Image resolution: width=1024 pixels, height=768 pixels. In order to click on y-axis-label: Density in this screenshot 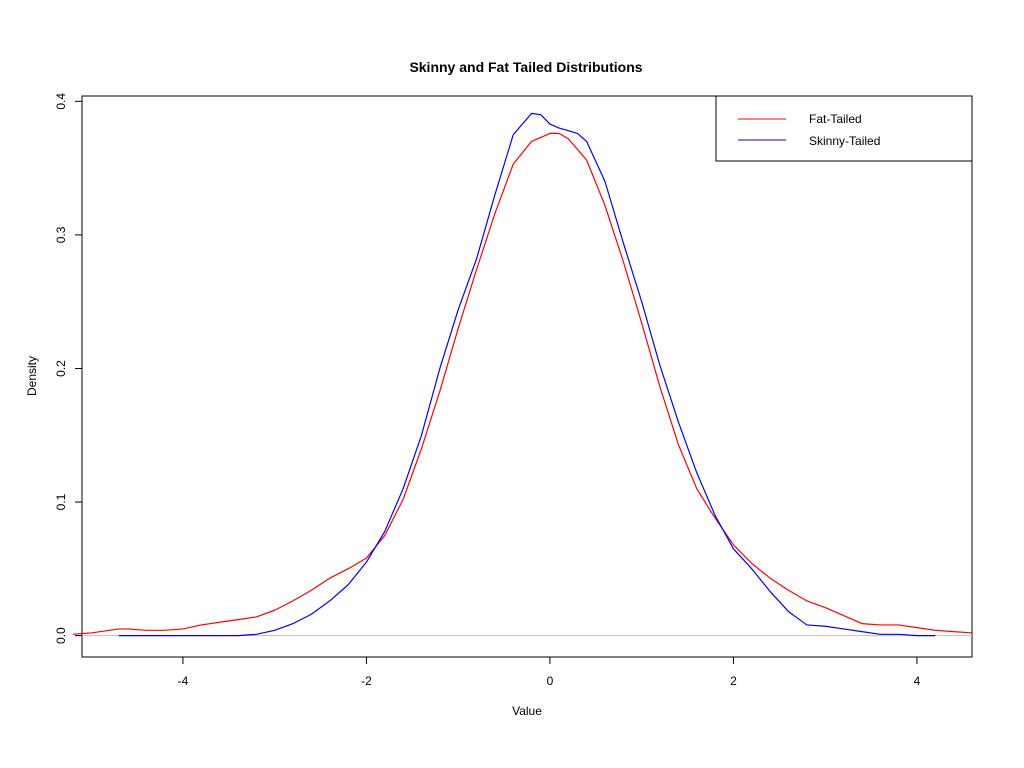, I will do `click(32, 376)`.